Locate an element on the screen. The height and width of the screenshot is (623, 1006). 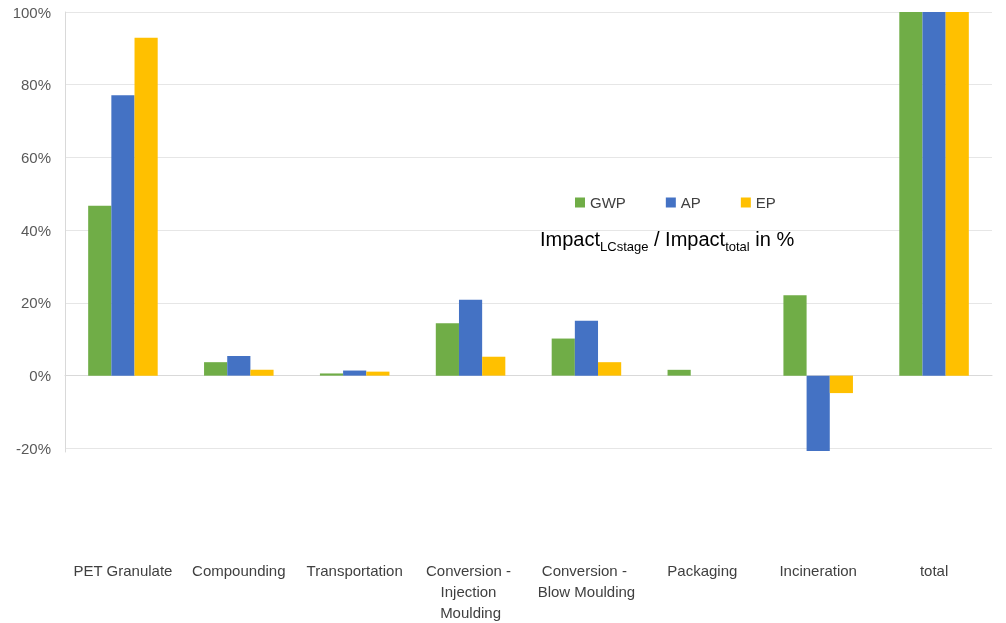
y-tick-label: 80% is located at coordinates (35, 85).